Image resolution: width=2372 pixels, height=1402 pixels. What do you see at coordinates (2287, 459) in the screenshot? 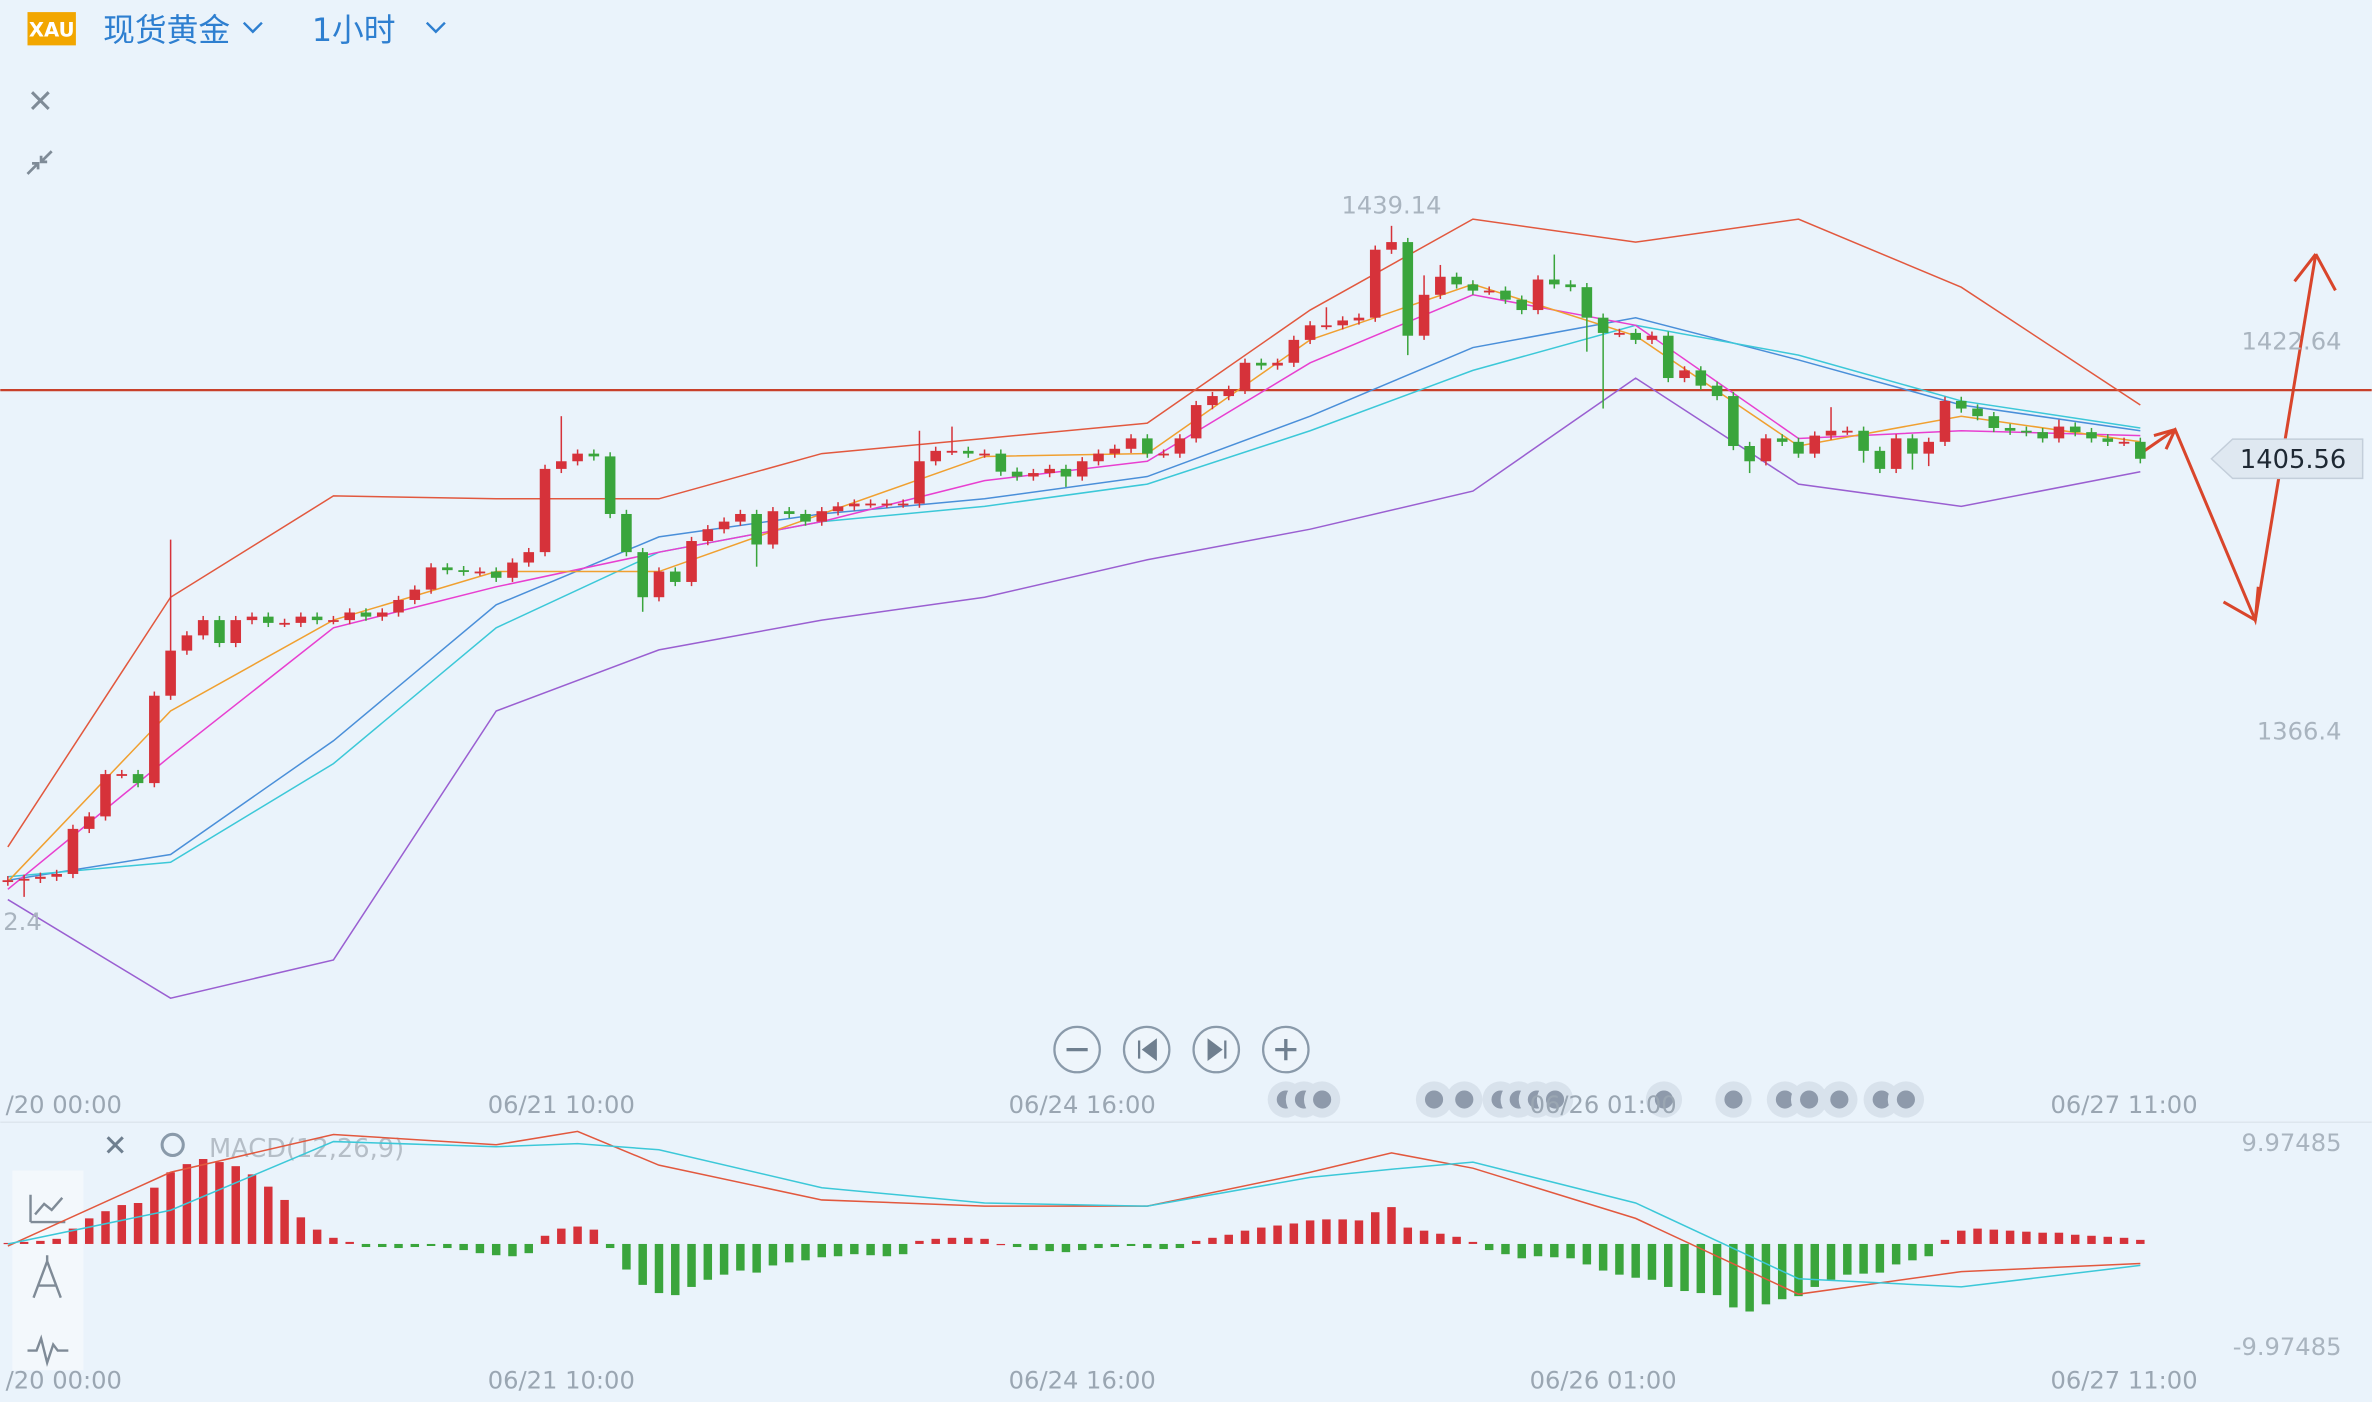
I see `price-tag` at bounding box center [2287, 459].